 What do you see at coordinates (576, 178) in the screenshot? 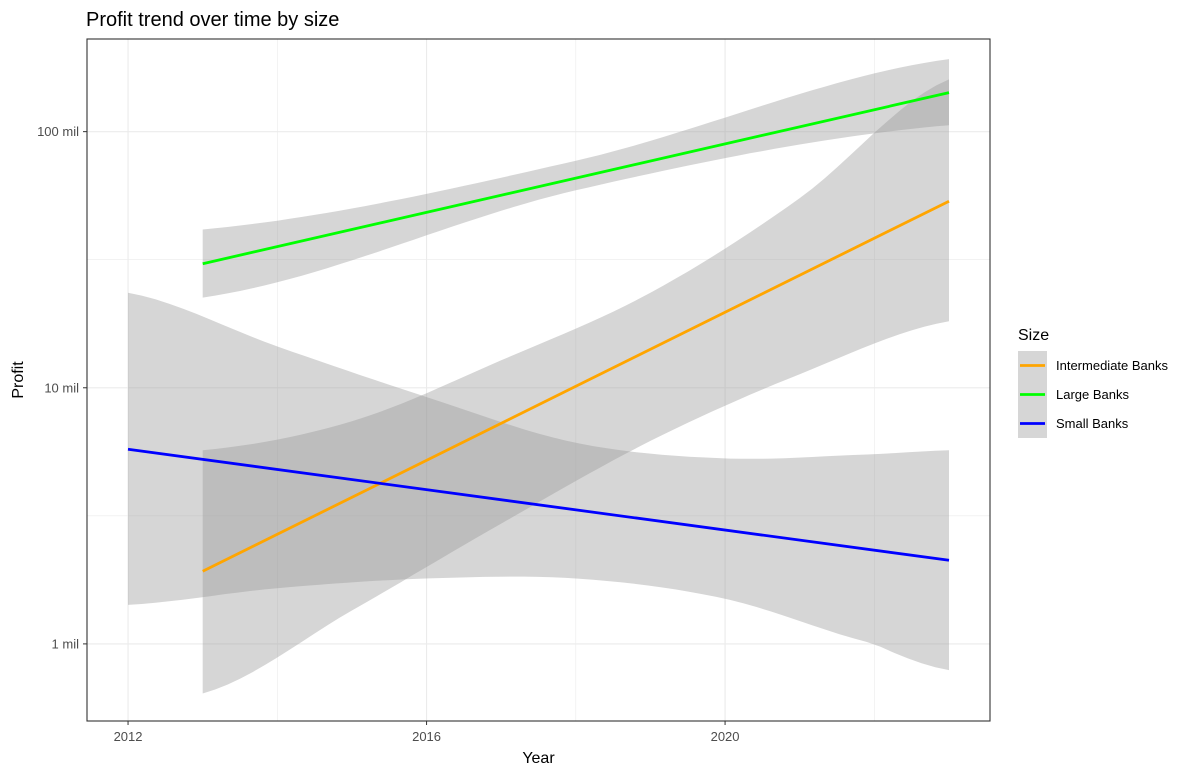
I see `trend-line-large-banks` at bounding box center [576, 178].